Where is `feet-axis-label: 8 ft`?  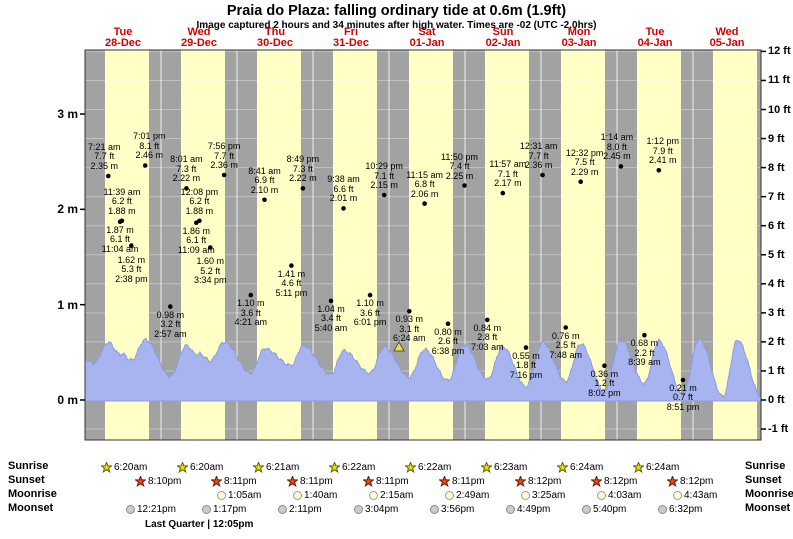
feet-axis-label: 8 ft is located at coordinates (776, 167).